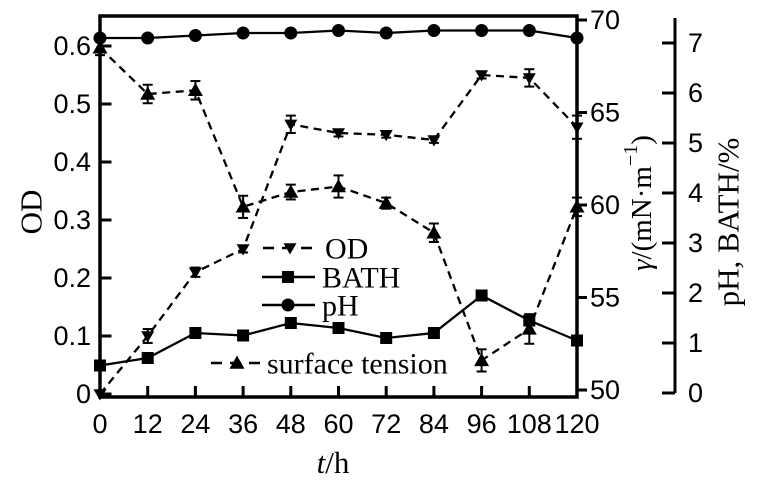  What do you see at coordinates (605, 390) in the screenshot?
I see `gamma-tick-label: 50` at bounding box center [605, 390].